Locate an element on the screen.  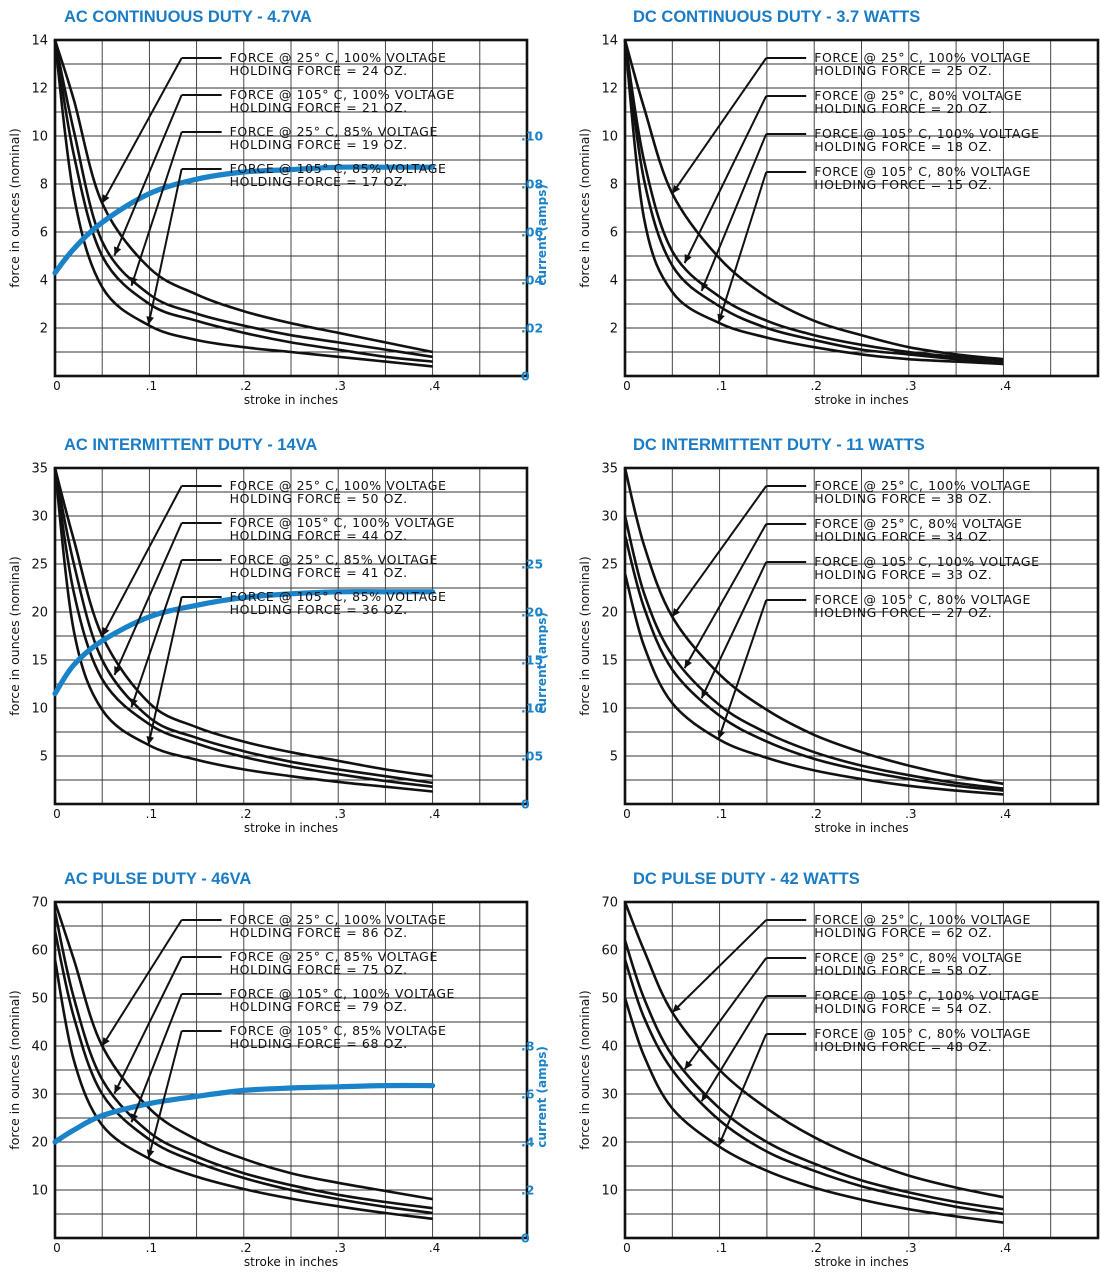
y2-tick-label: .06 is located at coordinates (532, 232).